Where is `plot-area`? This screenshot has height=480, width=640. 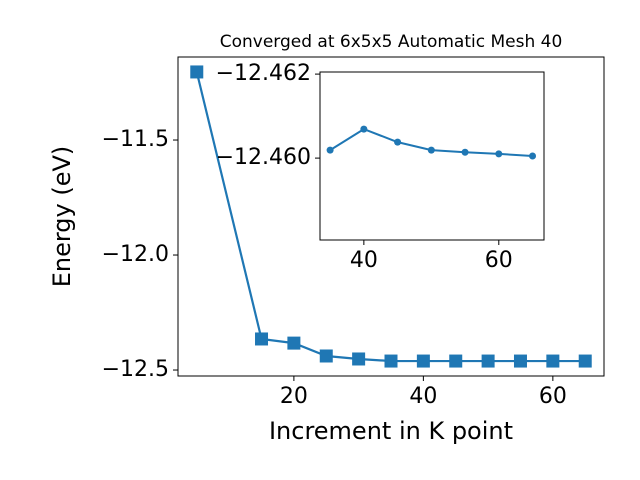 plot-area is located at coordinates (432, 156).